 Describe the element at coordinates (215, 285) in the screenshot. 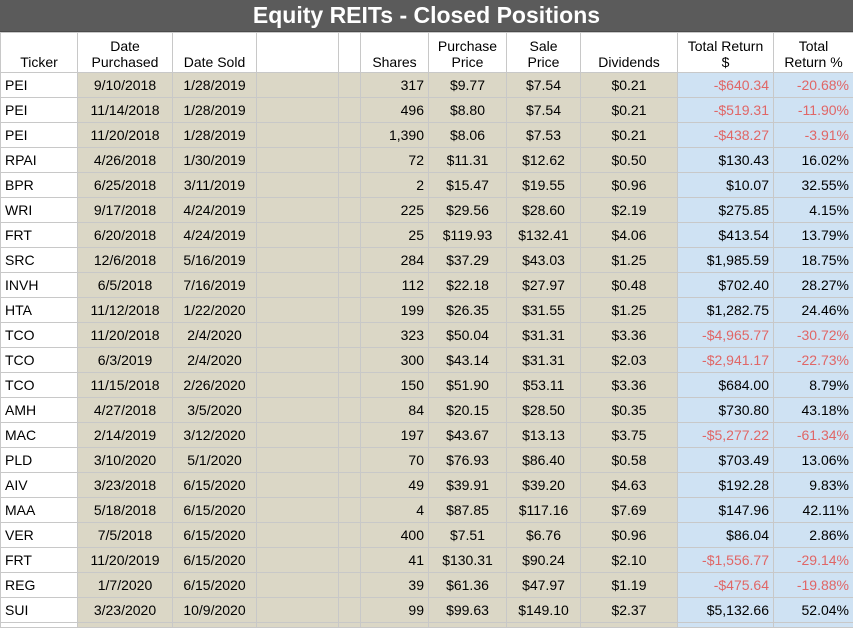

I see `cell-date-sold: 7/16/2019` at that location.